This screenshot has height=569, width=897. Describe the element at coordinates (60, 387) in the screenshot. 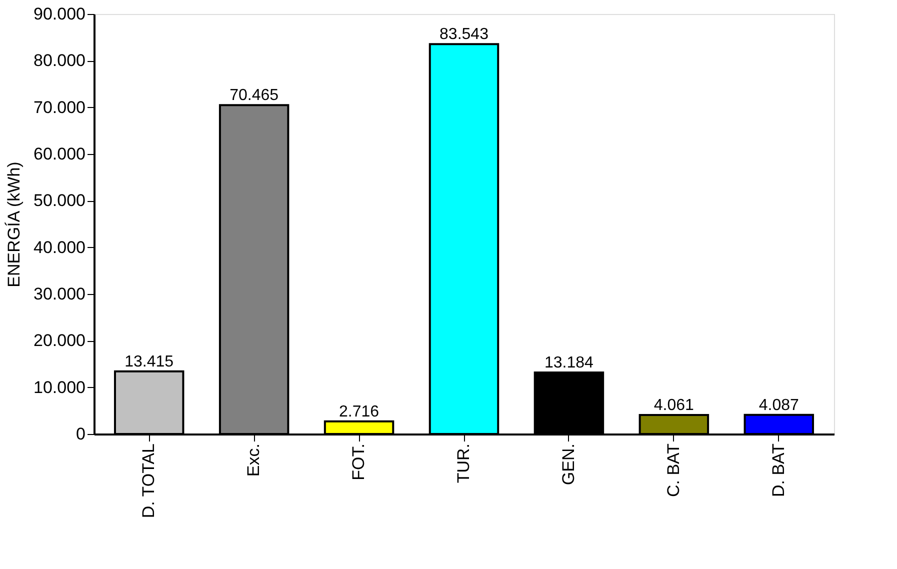

I see `y-tick-label: 10.000` at that location.